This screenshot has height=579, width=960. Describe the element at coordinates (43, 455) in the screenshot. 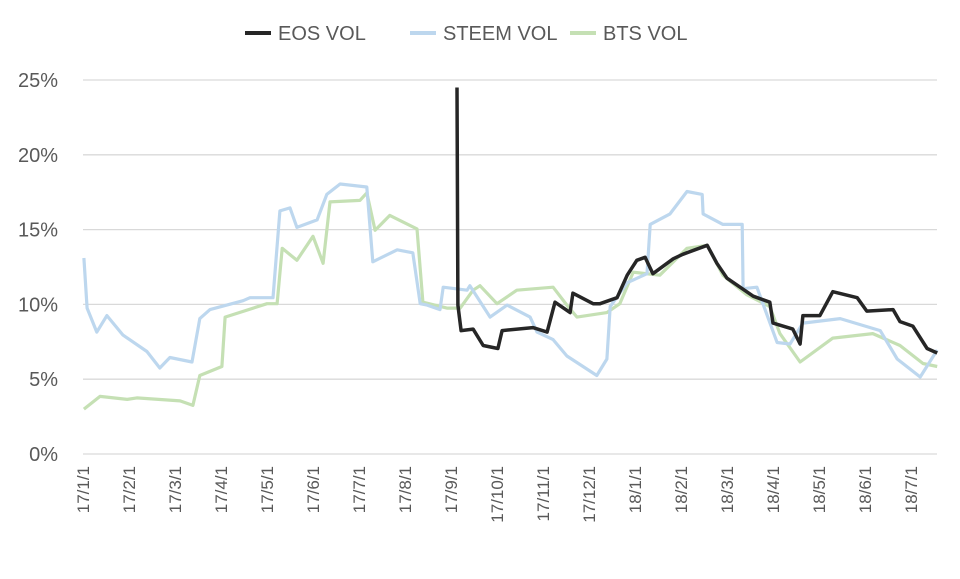

I see `y-tick-label: 0%` at that location.